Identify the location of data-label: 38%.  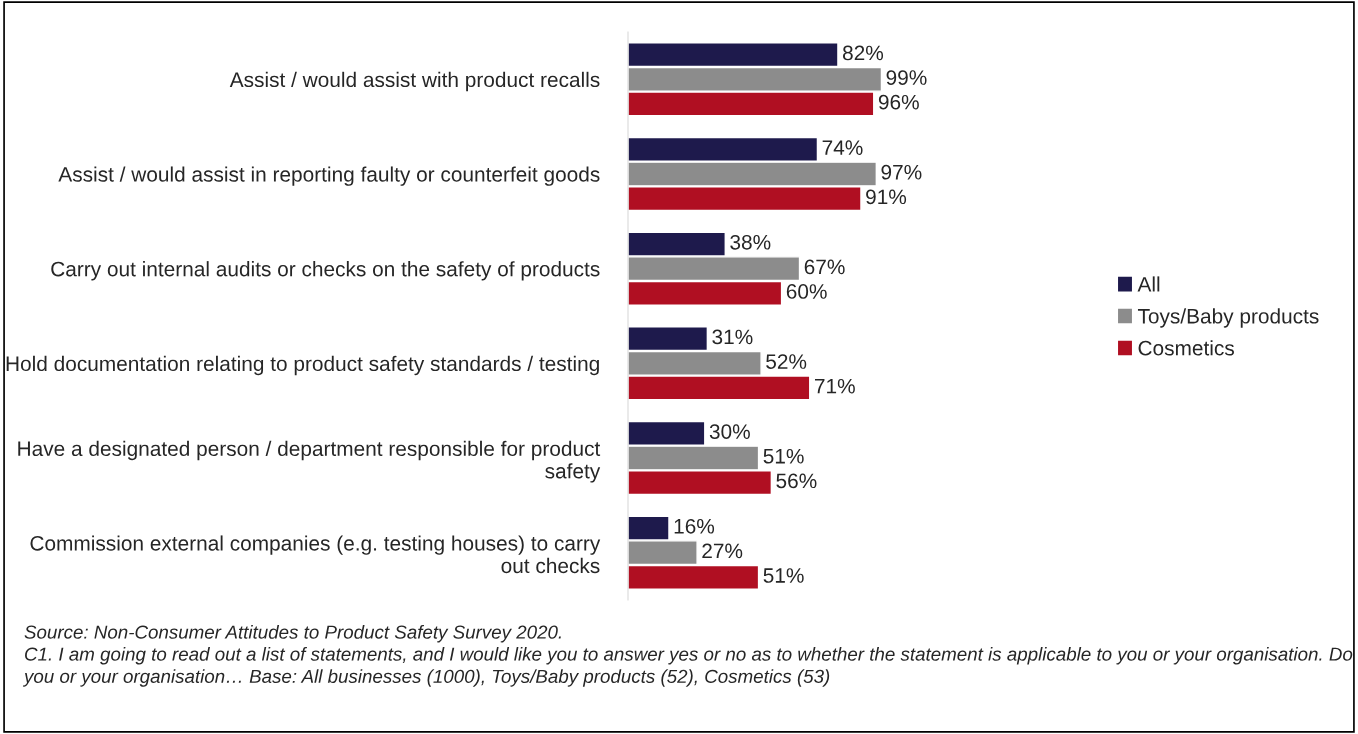
(750, 242).